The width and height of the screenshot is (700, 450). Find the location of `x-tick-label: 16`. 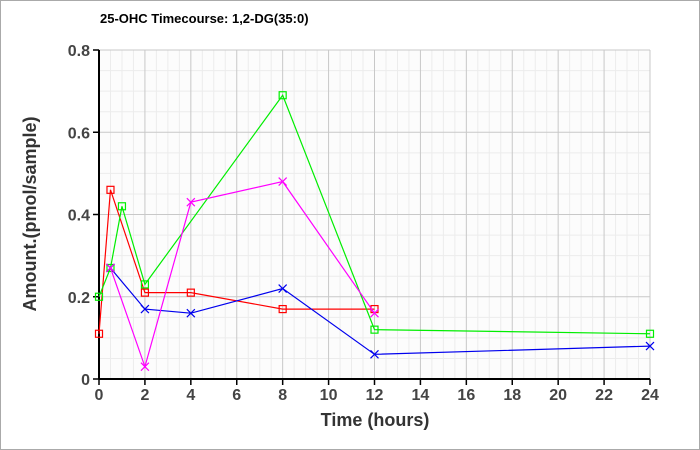

x-tick-label: 16 is located at coordinates (466, 395).